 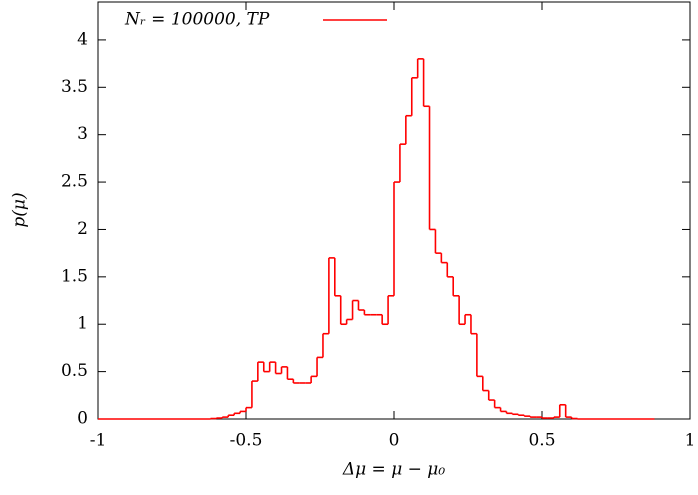 What do you see at coordinates (394, 470) in the screenshot?
I see `x-axis-label: Δμ = μ − μ₀` at bounding box center [394, 470].